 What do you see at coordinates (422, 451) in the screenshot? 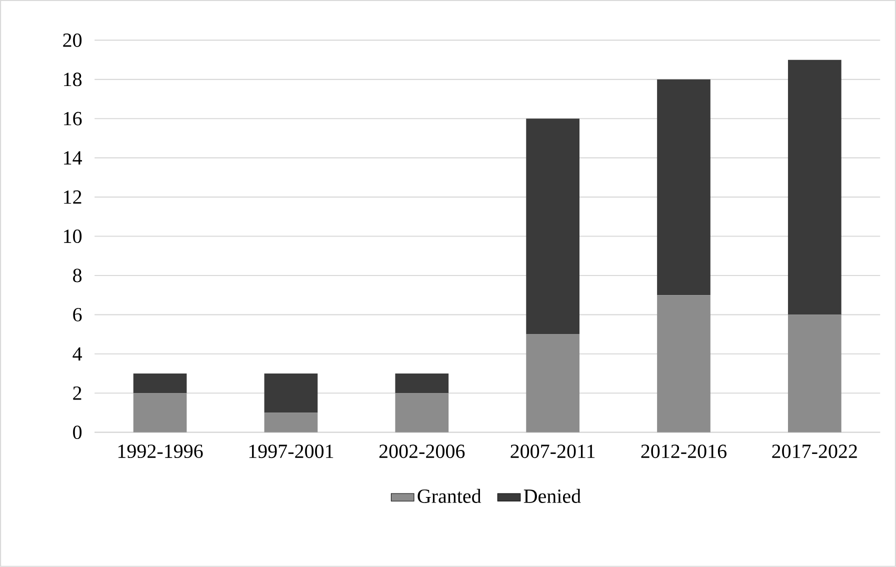
I see `x-tick-label: 2002-2006` at bounding box center [422, 451].